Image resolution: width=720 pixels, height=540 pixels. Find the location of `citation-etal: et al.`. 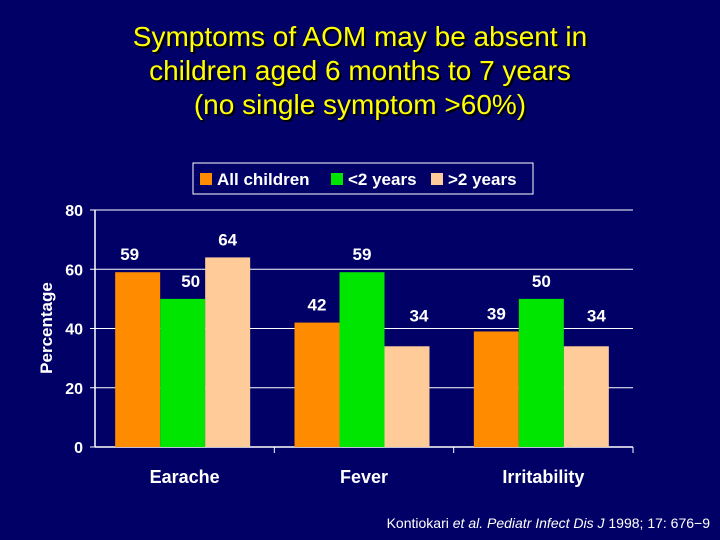

citation-etal: et al. is located at coordinates (468, 523).